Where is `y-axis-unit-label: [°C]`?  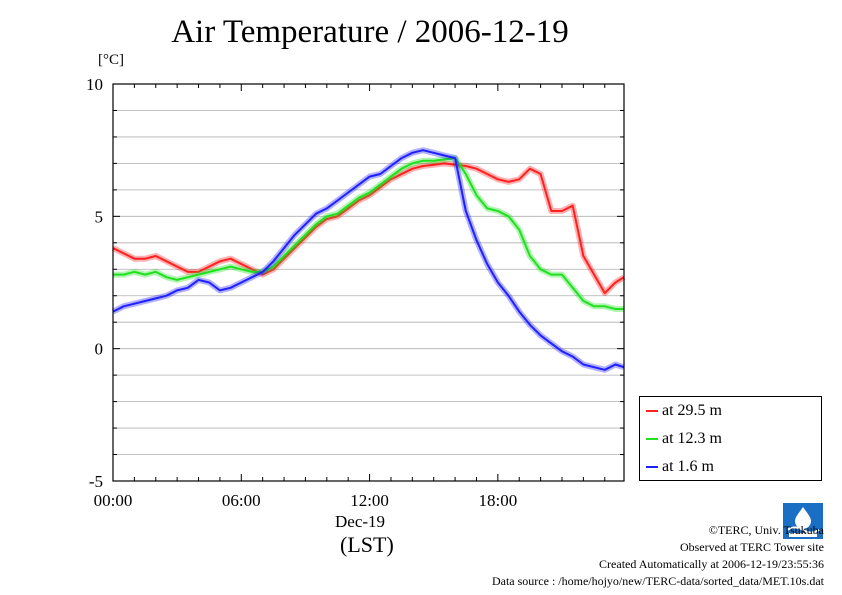 y-axis-unit-label: [°C] is located at coordinates (111, 60).